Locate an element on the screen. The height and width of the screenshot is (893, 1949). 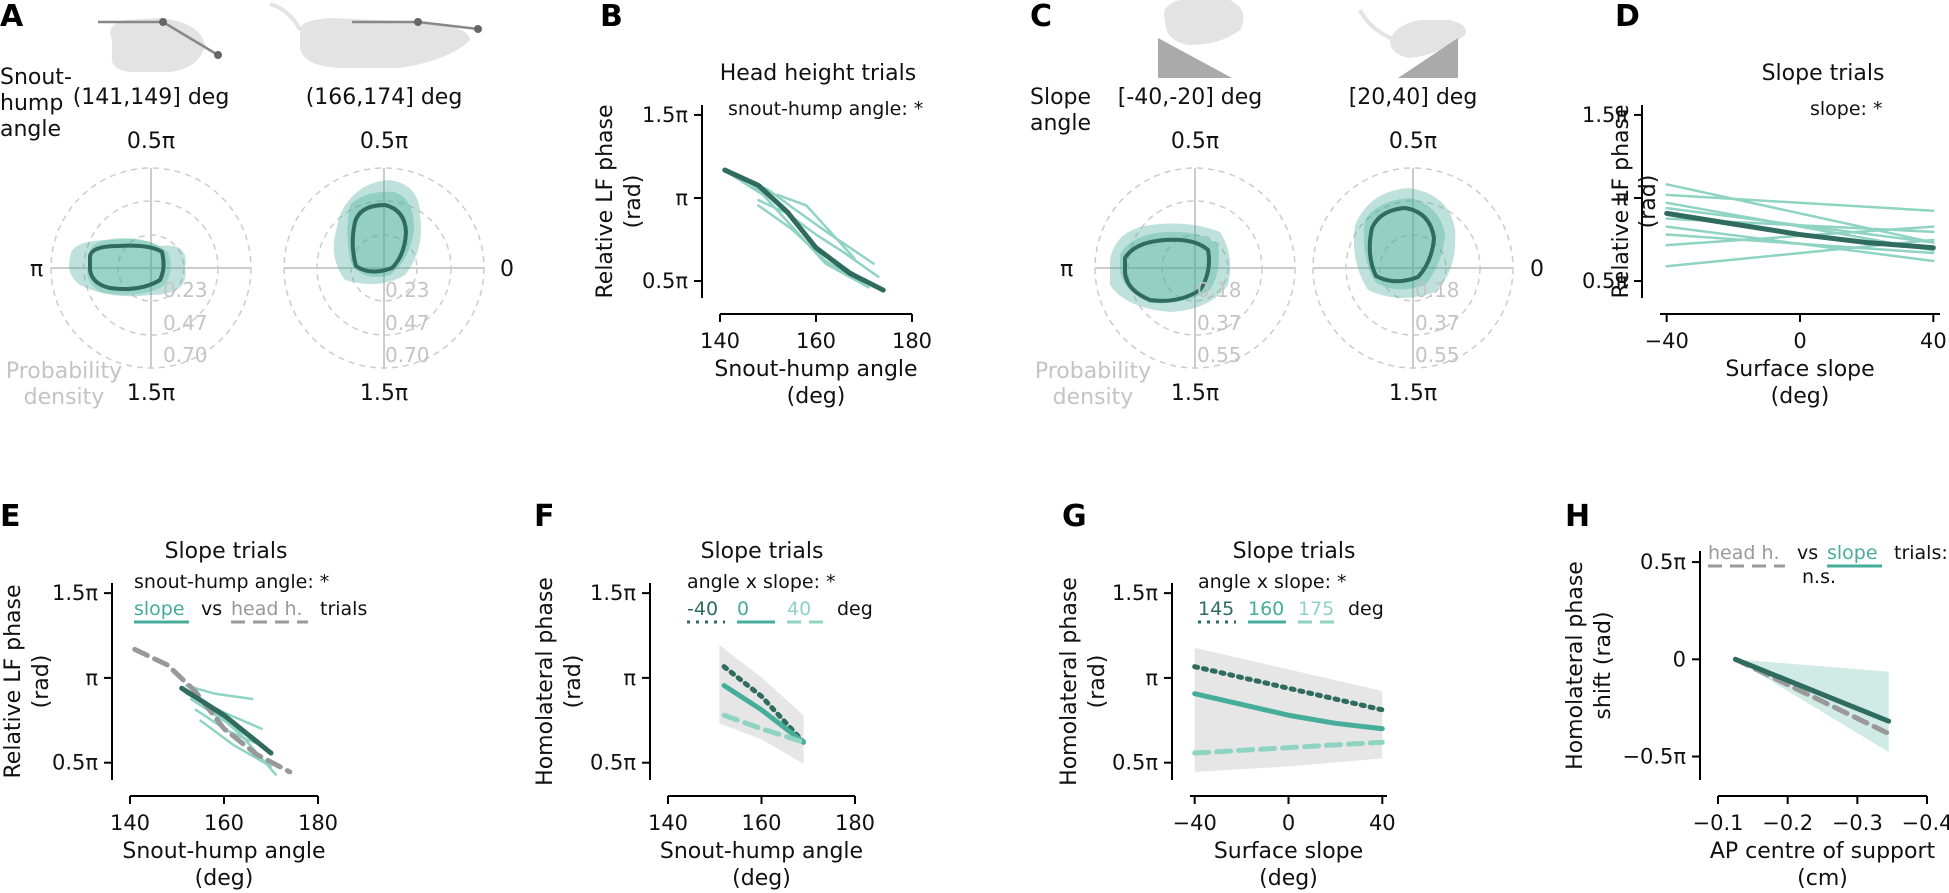
chart-title: Head height trials is located at coordinates (818, 73).